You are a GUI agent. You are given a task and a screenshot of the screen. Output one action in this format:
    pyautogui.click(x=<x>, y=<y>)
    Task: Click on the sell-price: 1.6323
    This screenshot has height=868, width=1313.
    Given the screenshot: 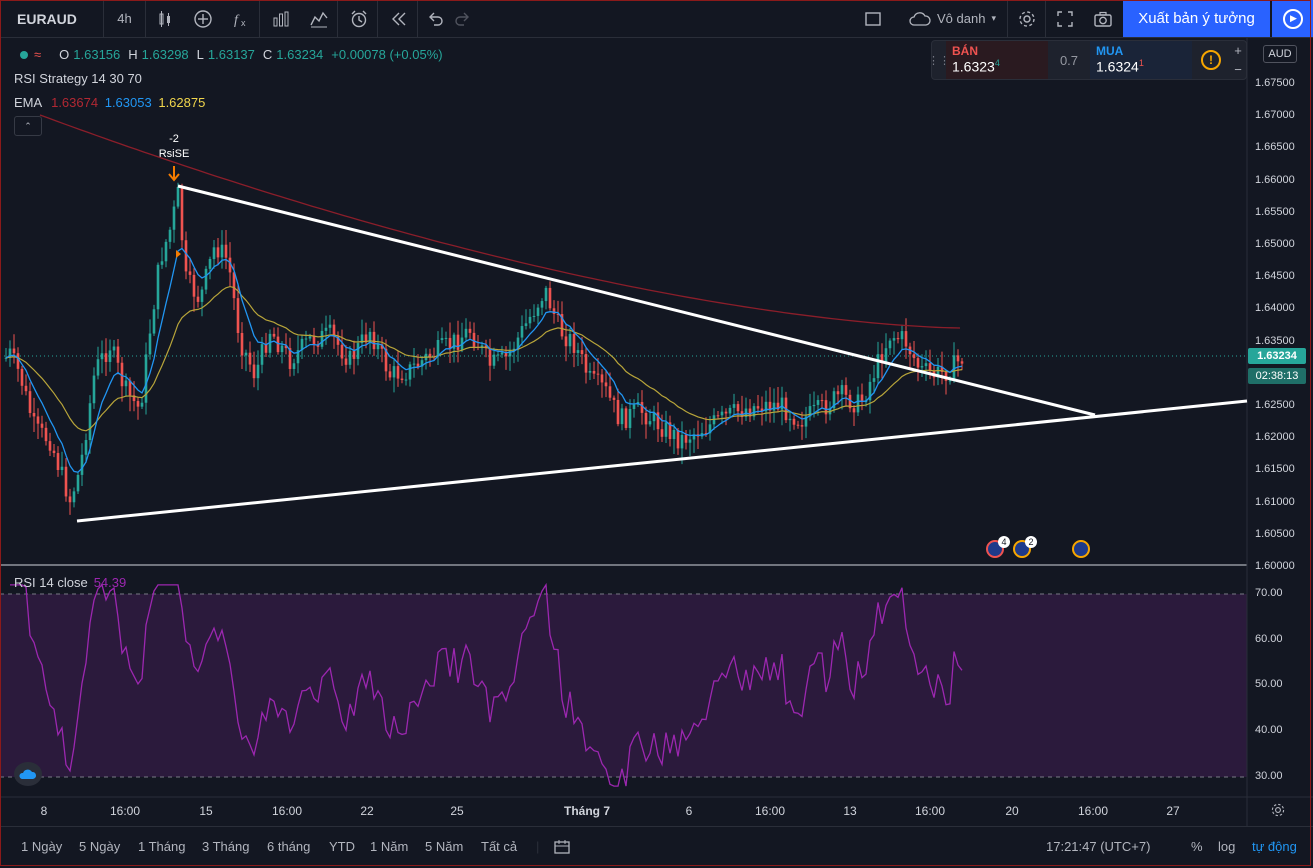 What is the action you would take?
    pyautogui.click(x=973, y=66)
    